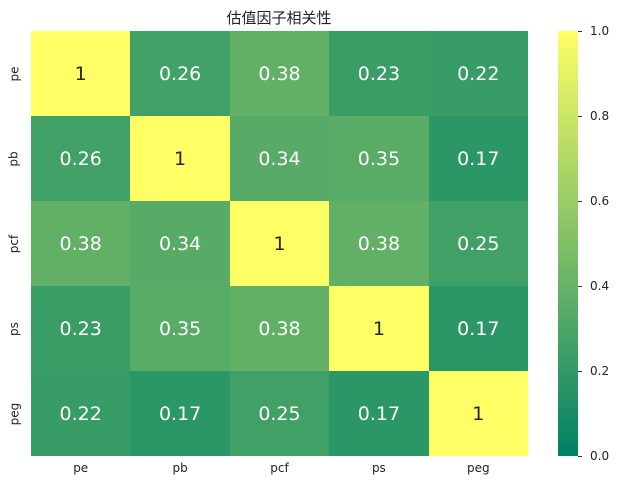 This screenshot has width=620, height=487. What do you see at coordinates (600, 201) in the screenshot?
I see `colorbar-tick-label: 0.6` at bounding box center [600, 201].